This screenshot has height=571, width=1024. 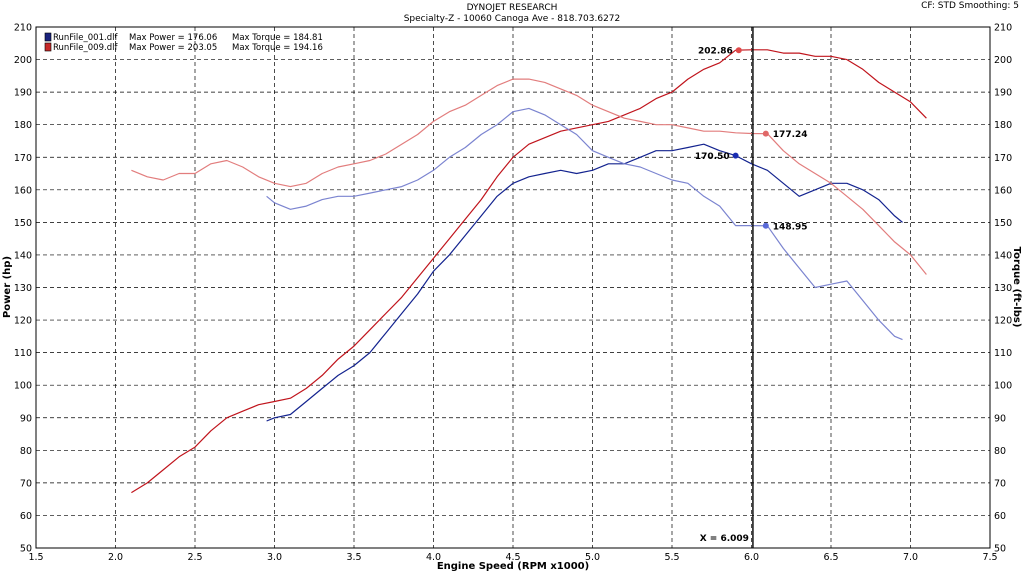 I want to click on y-tick-label: 80, so click(x=26, y=451).